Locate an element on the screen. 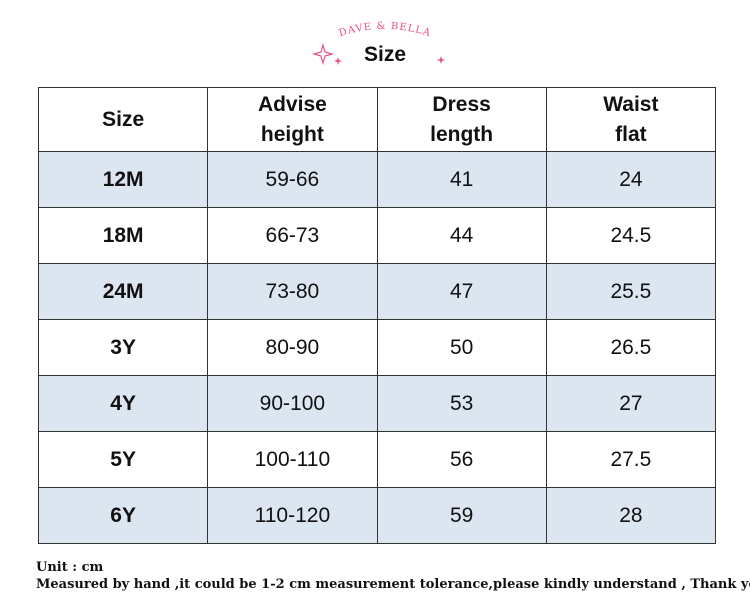  column-header-text: height is located at coordinates (292, 134).